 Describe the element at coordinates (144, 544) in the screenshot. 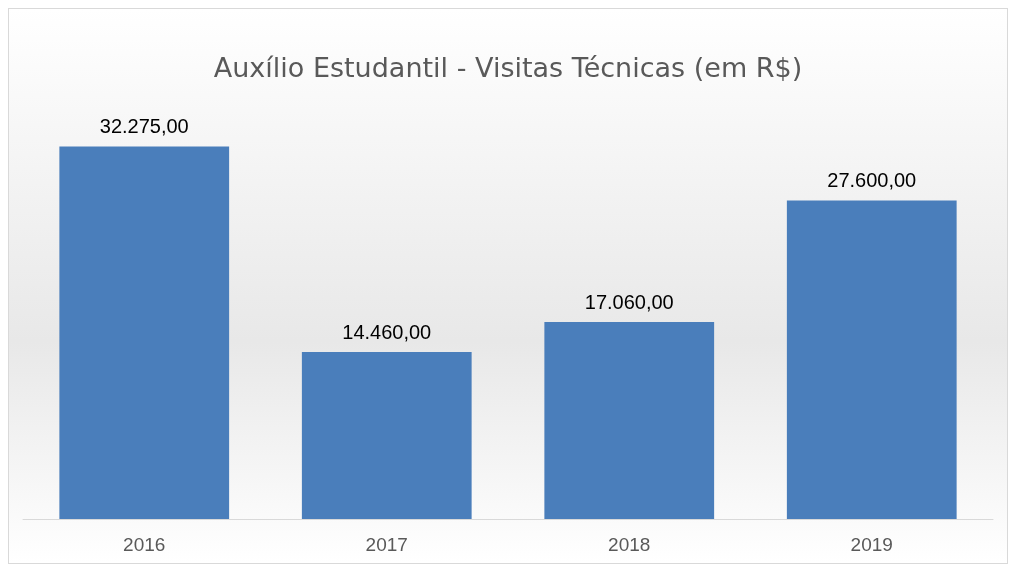

I see `x-tick-label: 2016` at that location.